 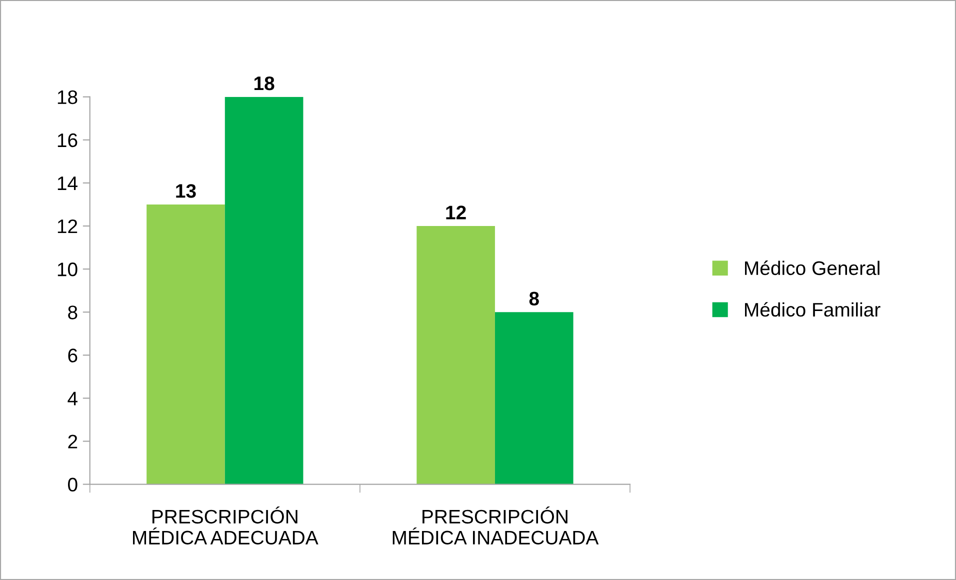 What do you see at coordinates (73, 355) in the screenshot?
I see `y-tick-label: 6` at bounding box center [73, 355].